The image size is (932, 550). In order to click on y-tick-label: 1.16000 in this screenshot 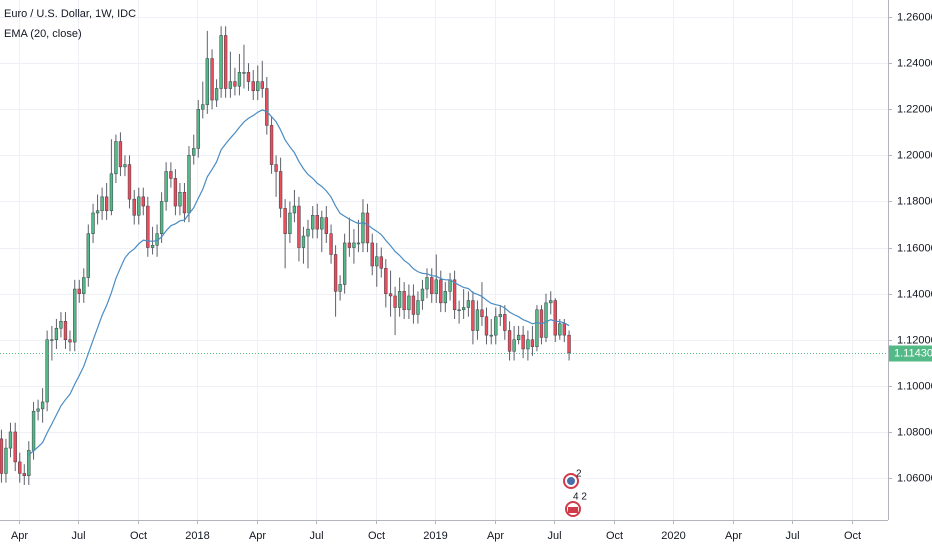, I will do `click(914, 248)`.